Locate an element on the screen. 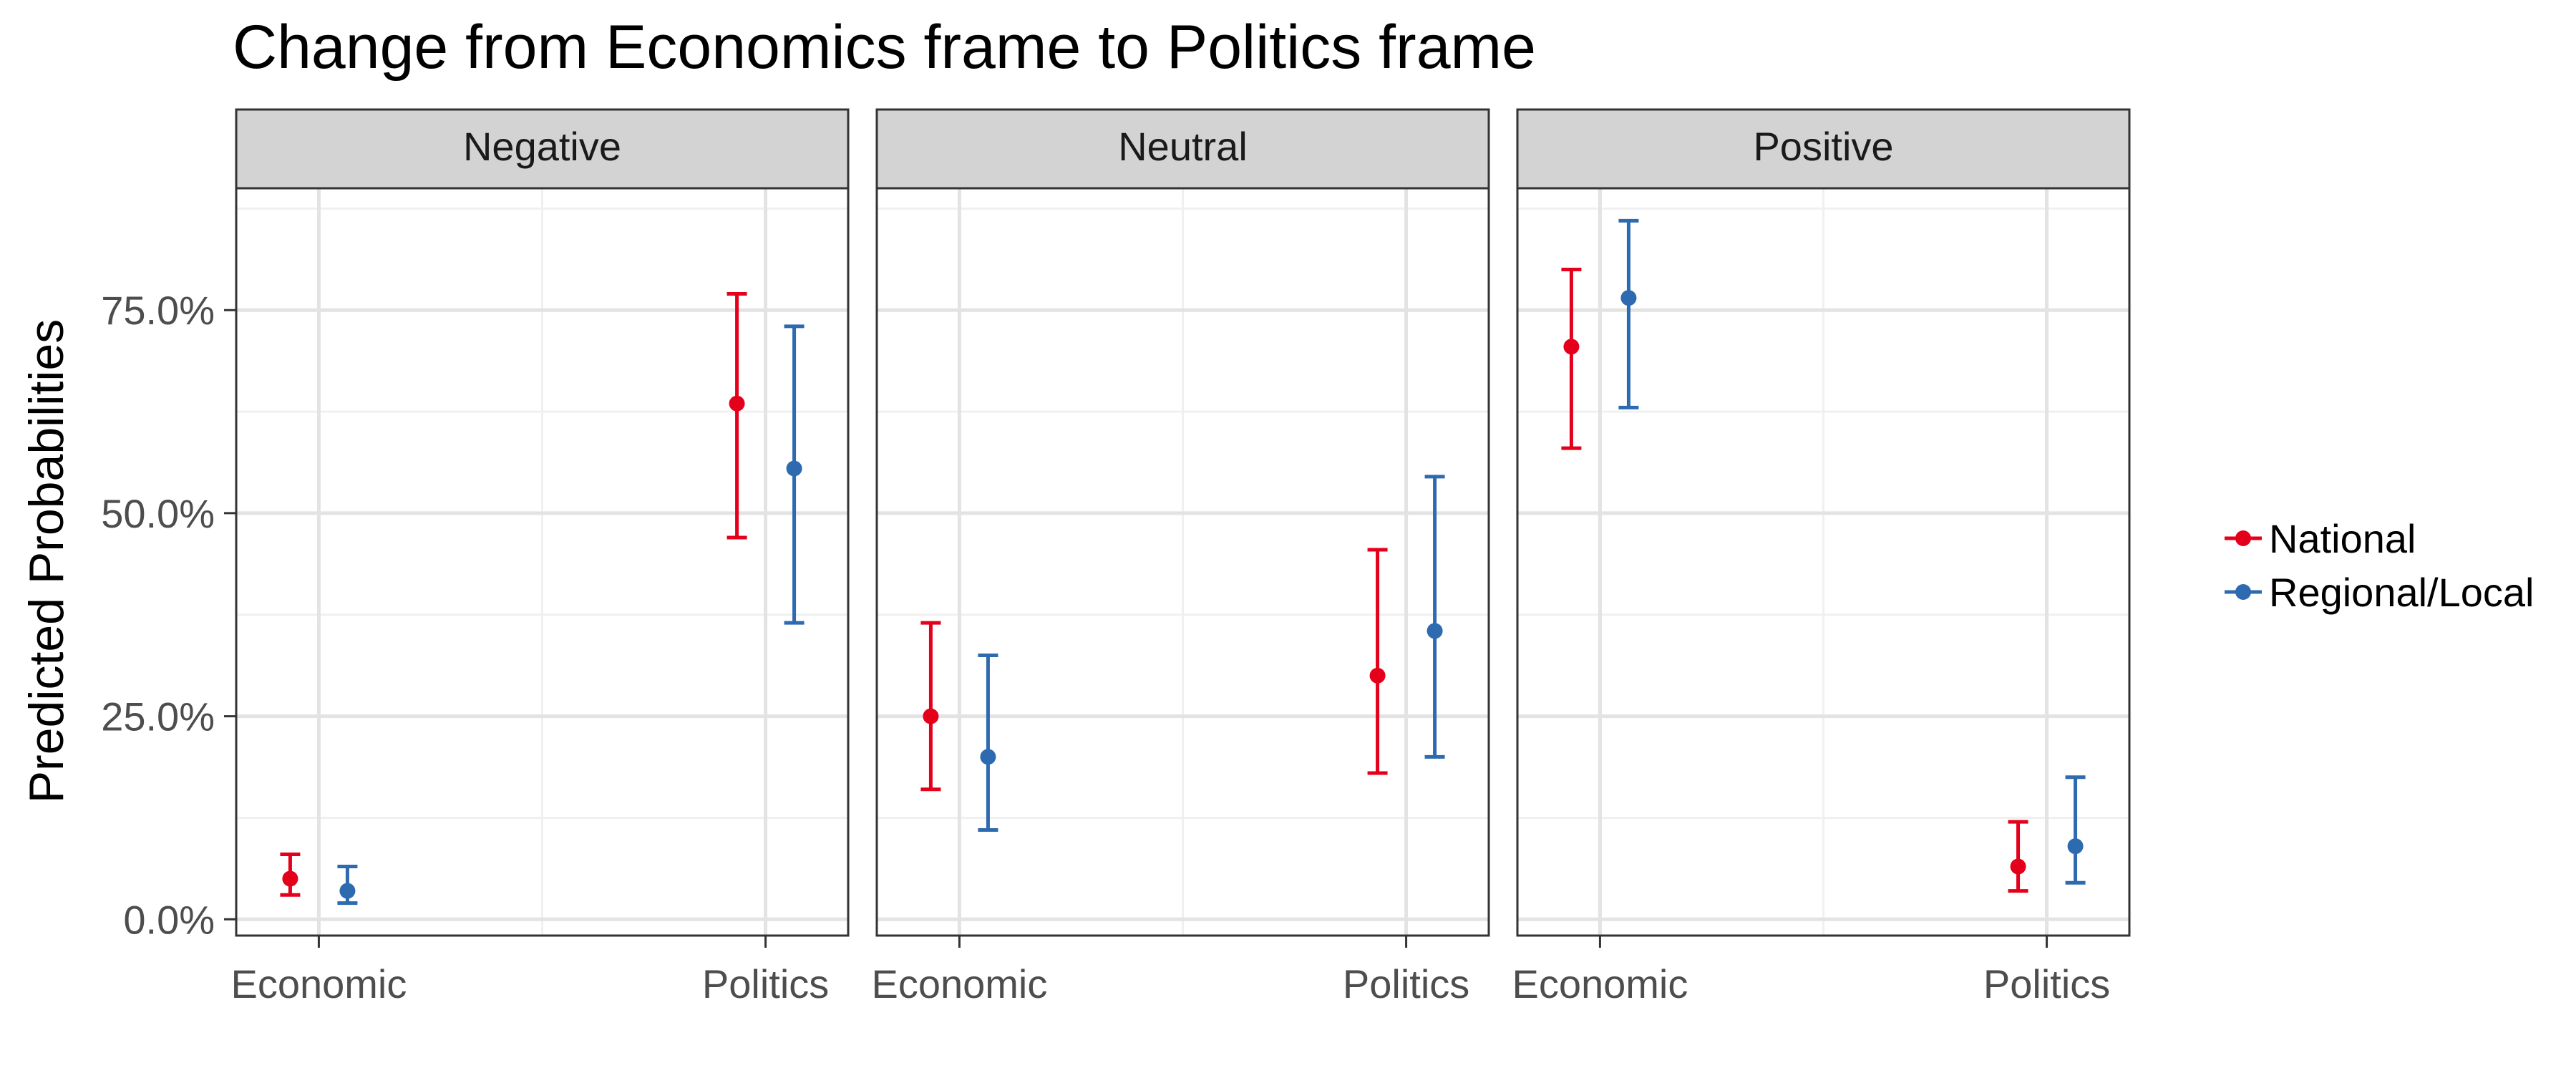 This screenshot has width=2576, height=1073. legend-label: Regional/Local is located at coordinates (2401, 592).